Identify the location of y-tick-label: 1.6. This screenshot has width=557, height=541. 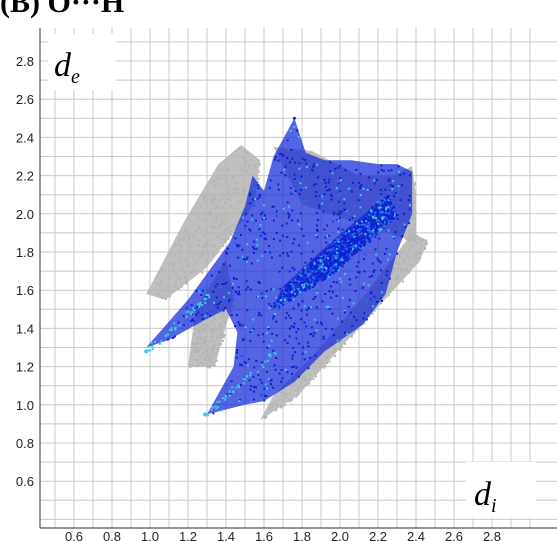
(25, 290).